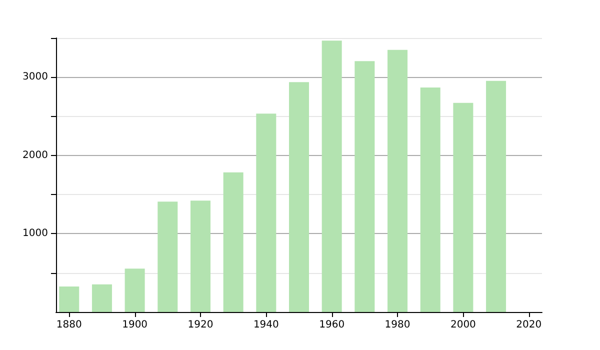 Image resolution: width=600 pixels, height=350 pixels. I want to click on x-tick-label: 1960, so click(332, 325).